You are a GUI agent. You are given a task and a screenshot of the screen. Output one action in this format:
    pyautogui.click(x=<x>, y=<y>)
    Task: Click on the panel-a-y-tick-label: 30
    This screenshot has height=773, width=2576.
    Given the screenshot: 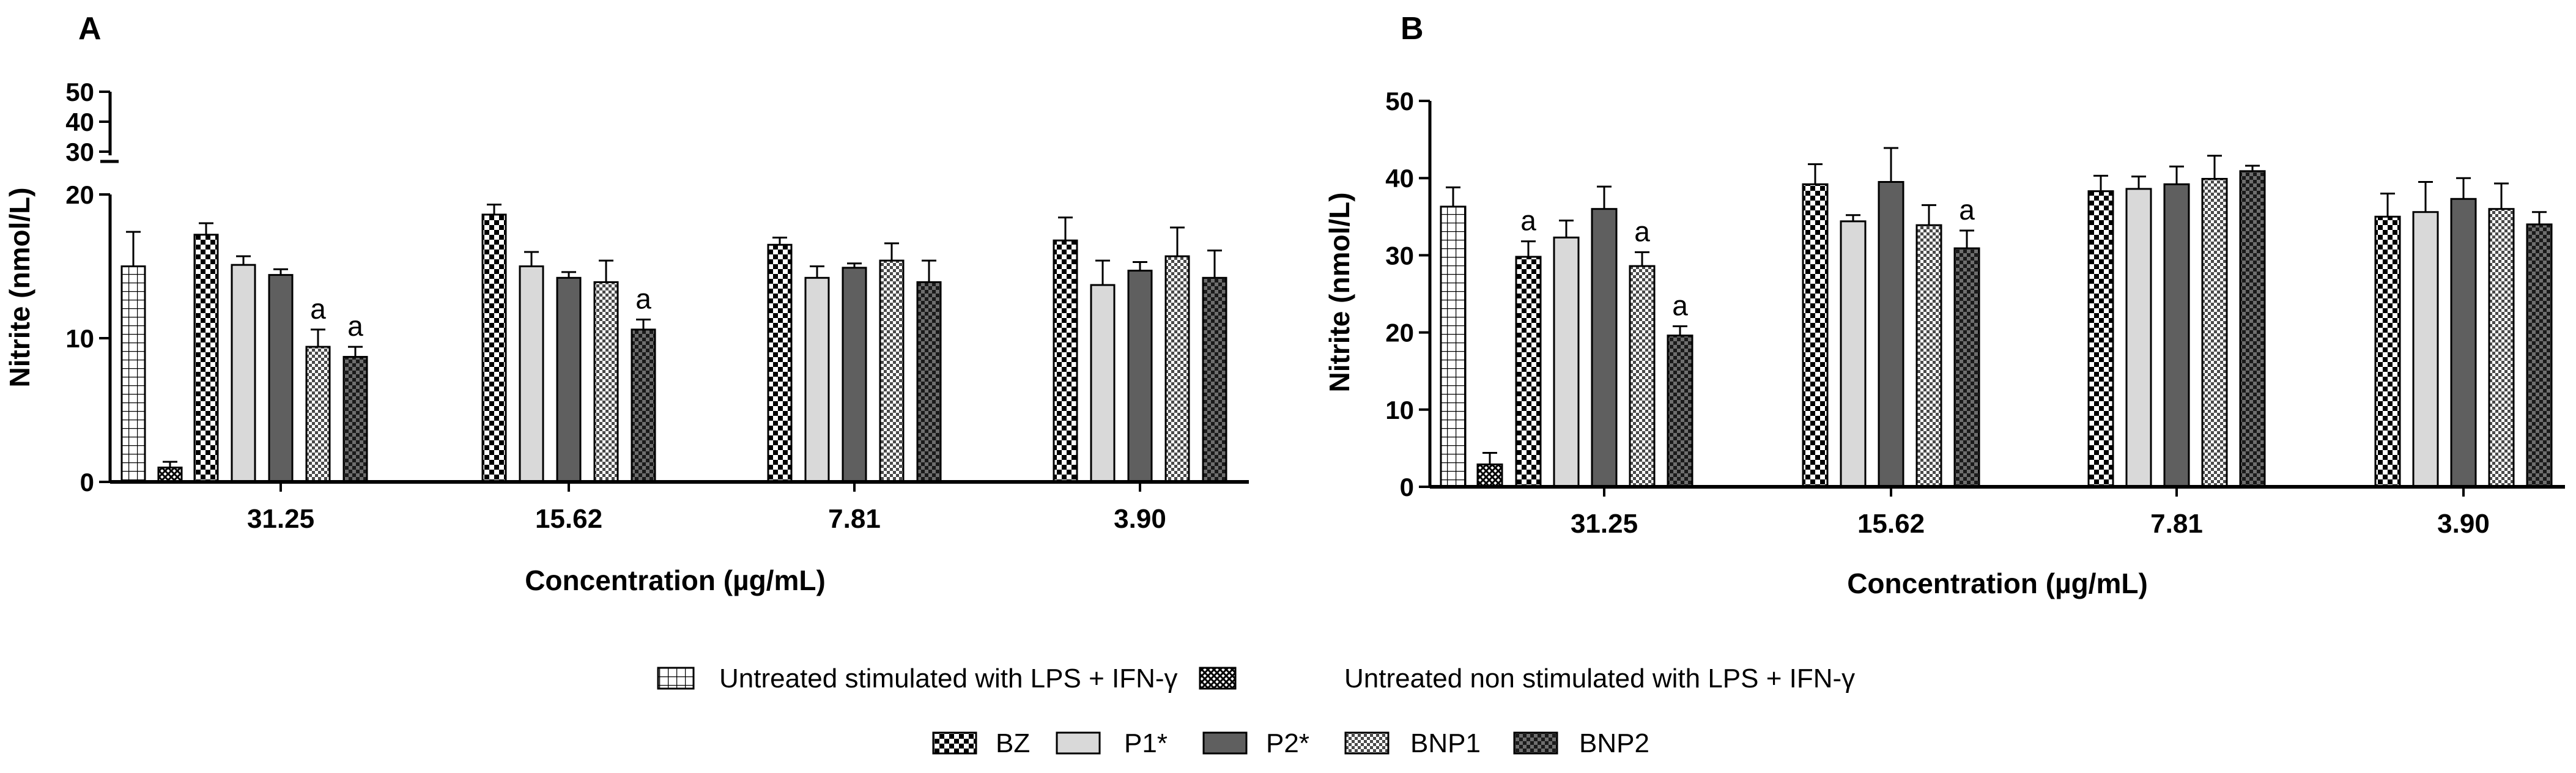 What is the action you would take?
    pyautogui.click(x=79, y=152)
    